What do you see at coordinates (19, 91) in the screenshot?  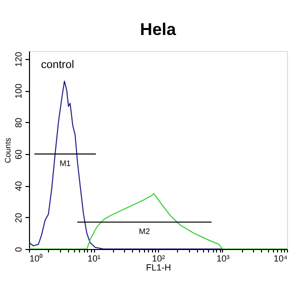 I see `y-tick-label: 100` at bounding box center [19, 91].